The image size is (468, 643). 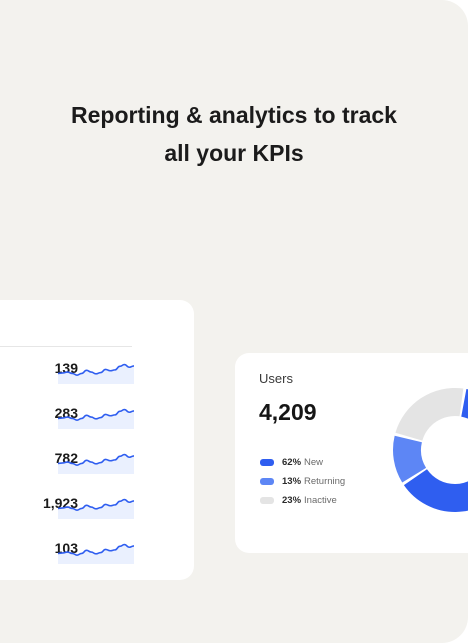 What do you see at coordinates (66, 548) in the screenshot?
I see `metric-value: 103` at bounding box center [66, 548].